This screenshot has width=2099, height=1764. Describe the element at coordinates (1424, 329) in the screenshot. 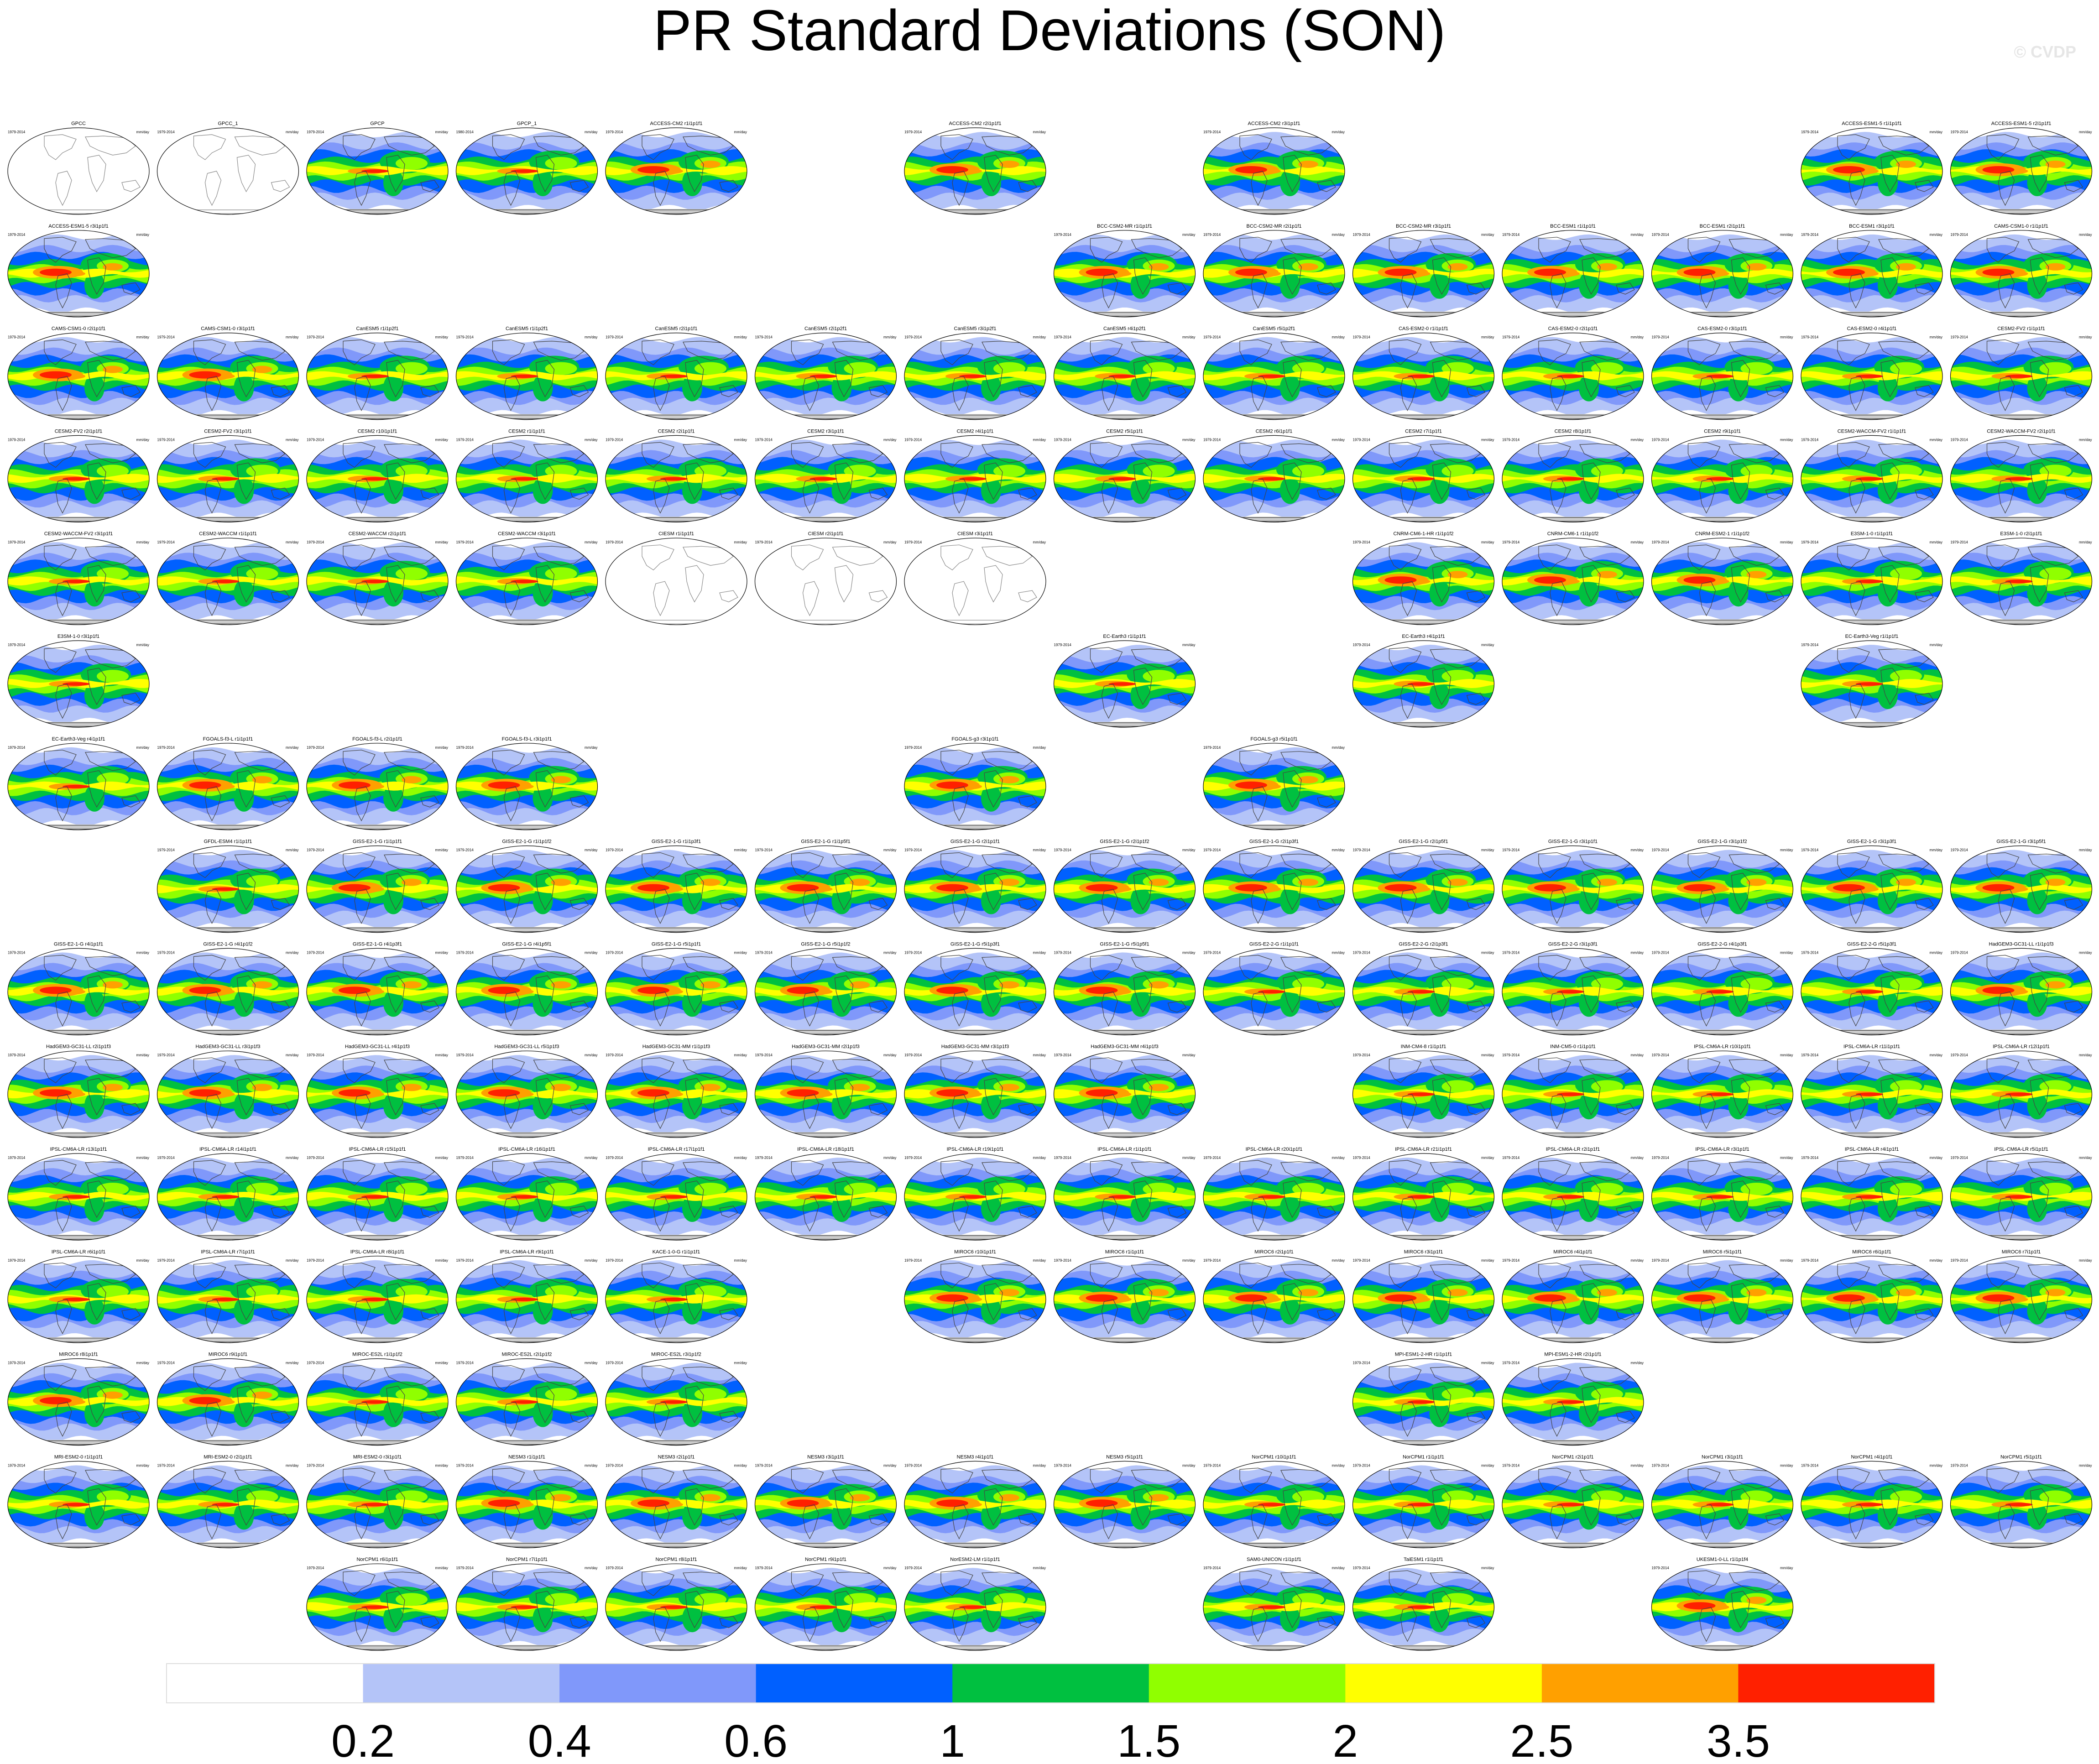

I see `panel-title: CAS-ESM2-0 r1i1p1f1` at that location.